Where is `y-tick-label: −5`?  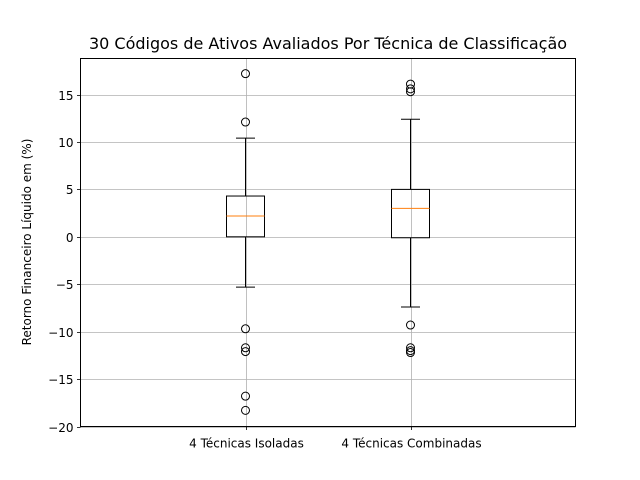
y-tick-label: −5 is located at coordinates (65, 285).